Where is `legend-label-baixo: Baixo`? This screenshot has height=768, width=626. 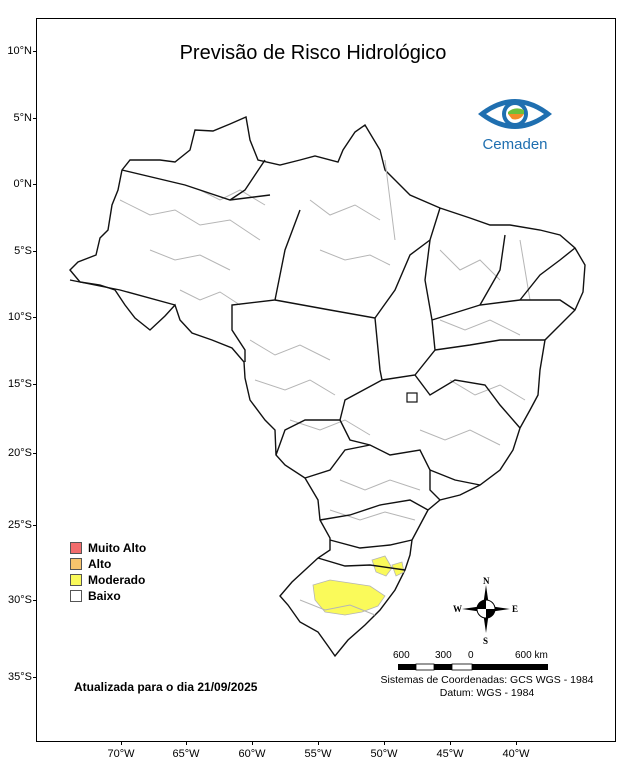 legend-label-baixo: Baixo is located at coordinates (104, 596).